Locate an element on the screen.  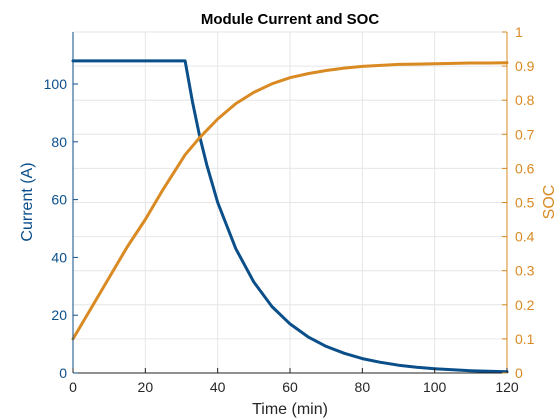
x-tick-label: 60 is located at coordinates (290, 387).